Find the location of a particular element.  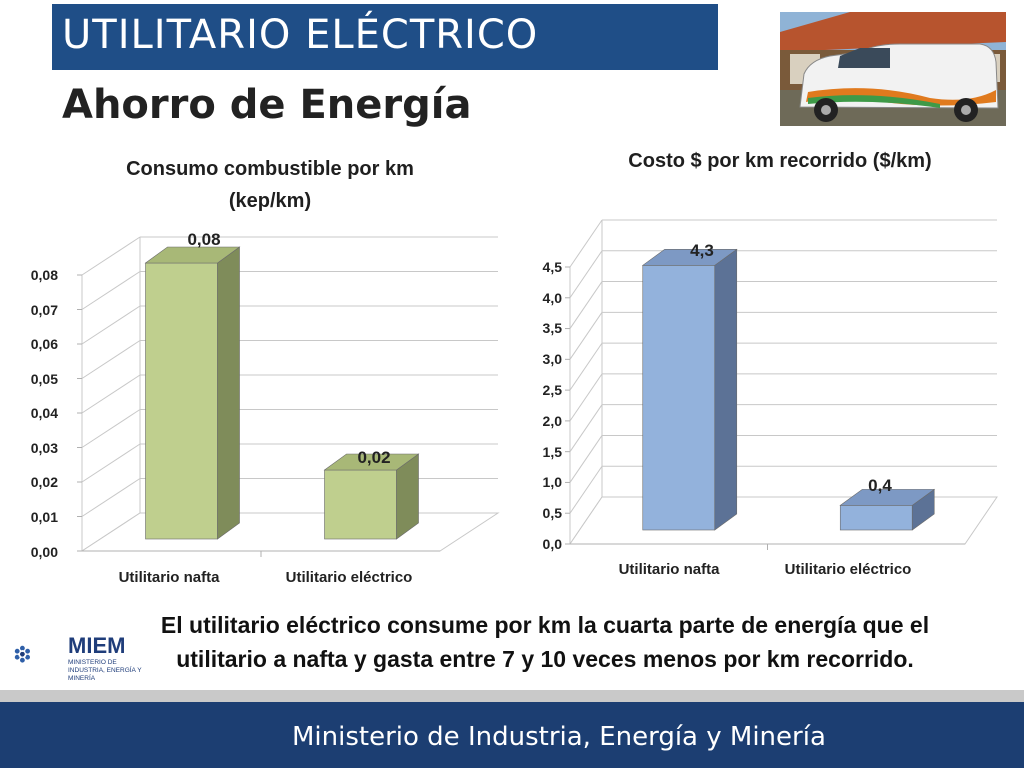

chart2-ytick: 0,5 is located at coordinates (552, 513).